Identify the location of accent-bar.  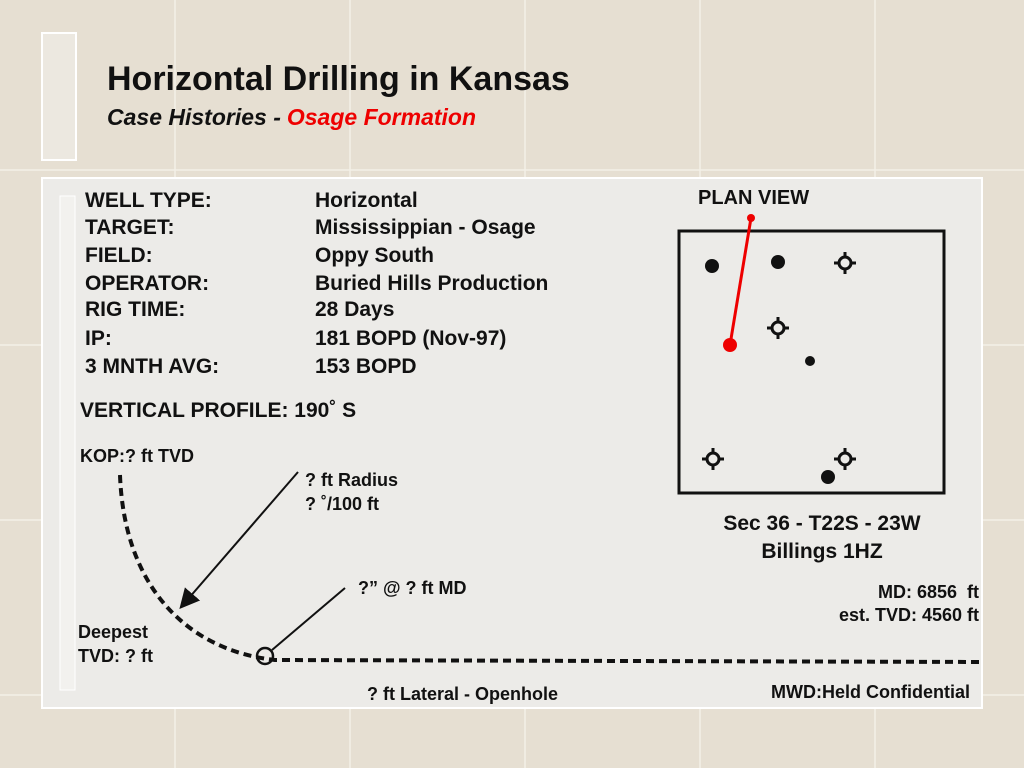
(59, 96).